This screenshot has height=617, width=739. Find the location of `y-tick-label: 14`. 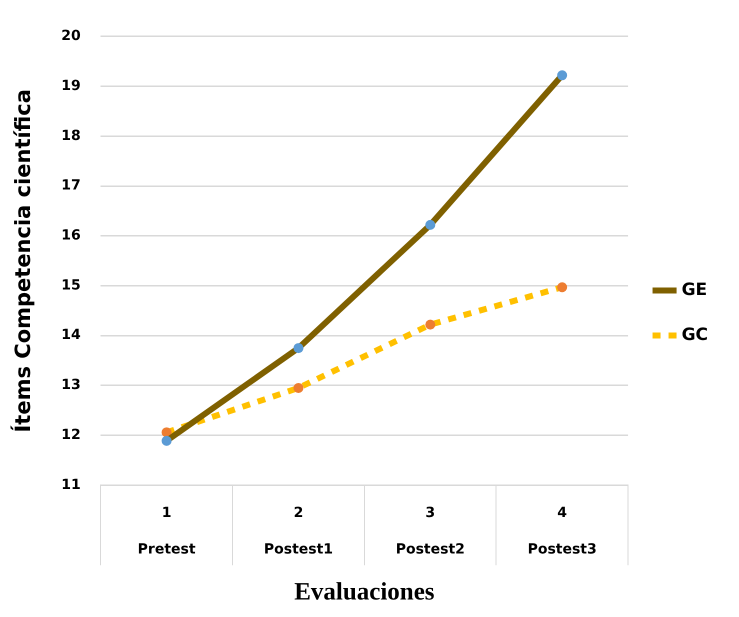

y-tick-label: 14 is located at coordinates (71, 335).